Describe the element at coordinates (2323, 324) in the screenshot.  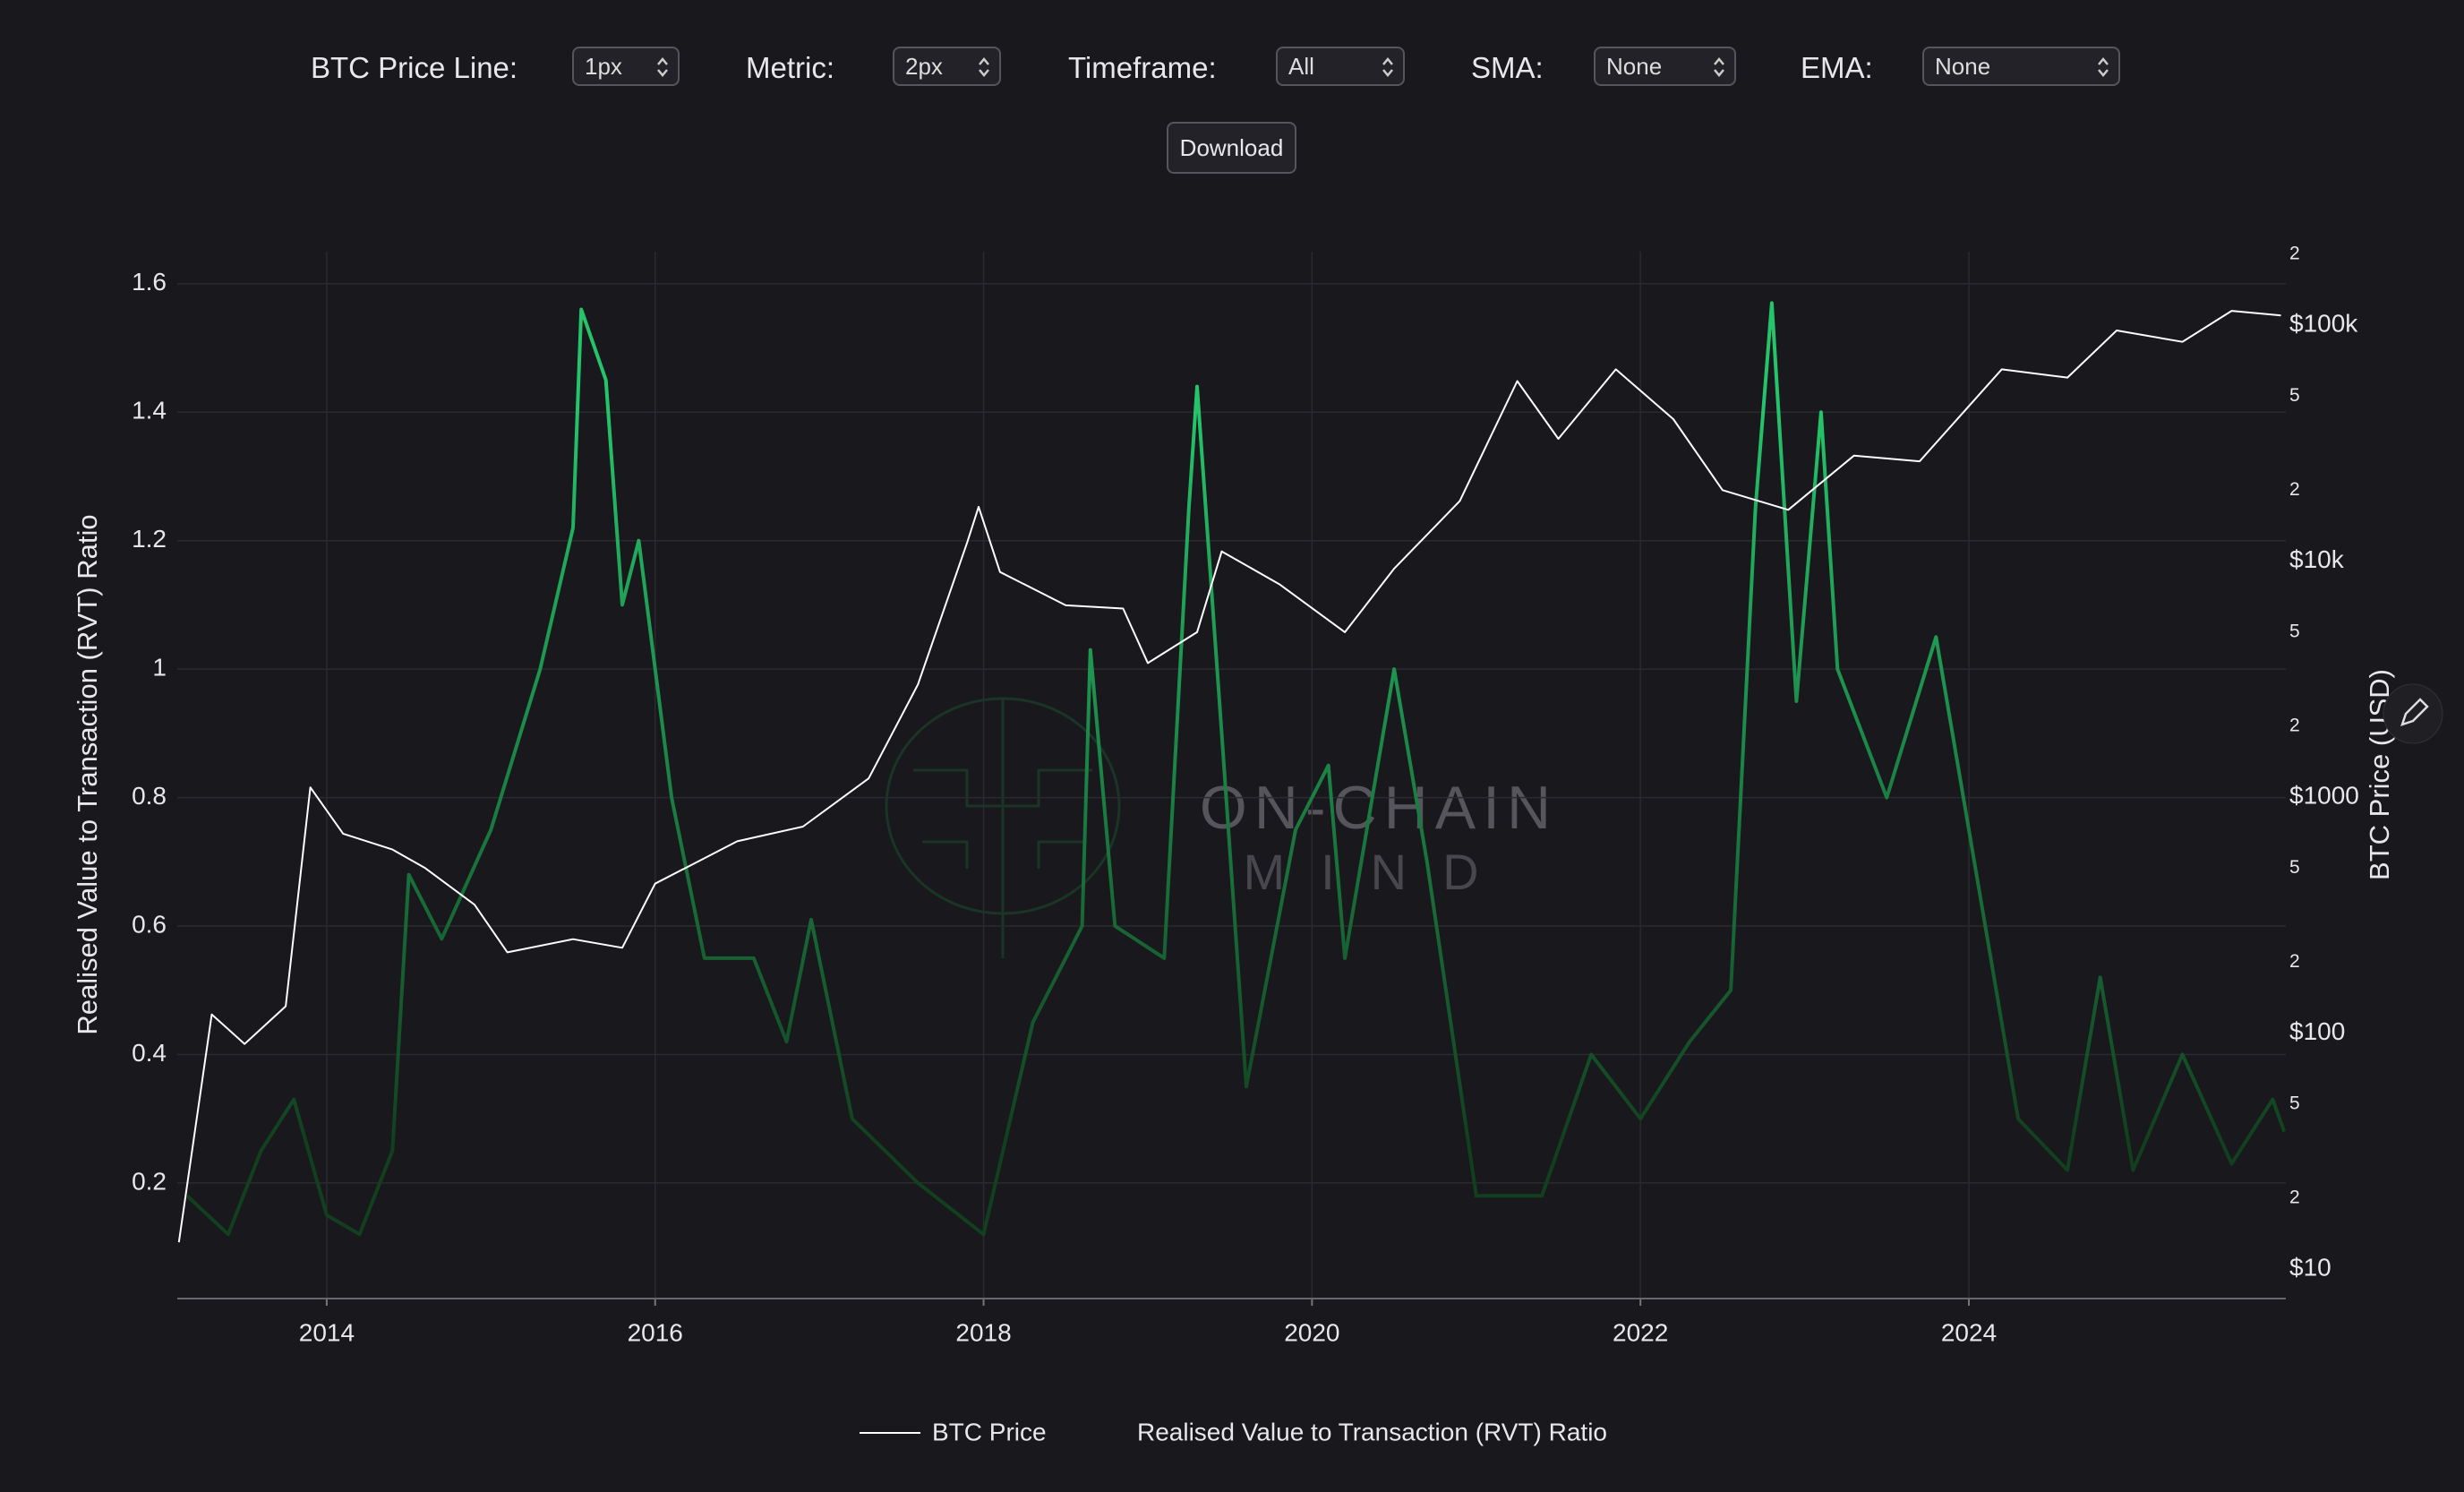
I see `y2-tick-label: $100k` at that location.